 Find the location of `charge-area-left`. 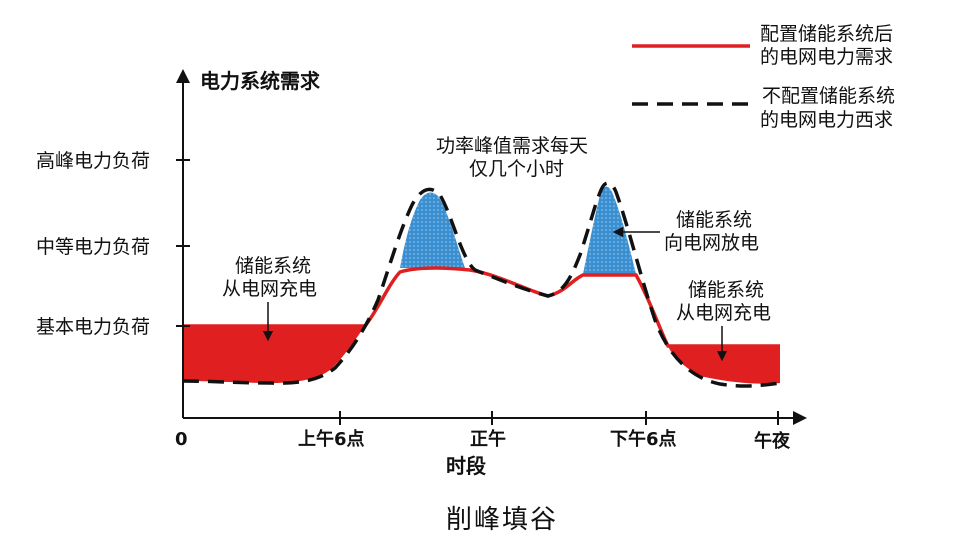

charge-area-left is located at coordinates (274, 355).